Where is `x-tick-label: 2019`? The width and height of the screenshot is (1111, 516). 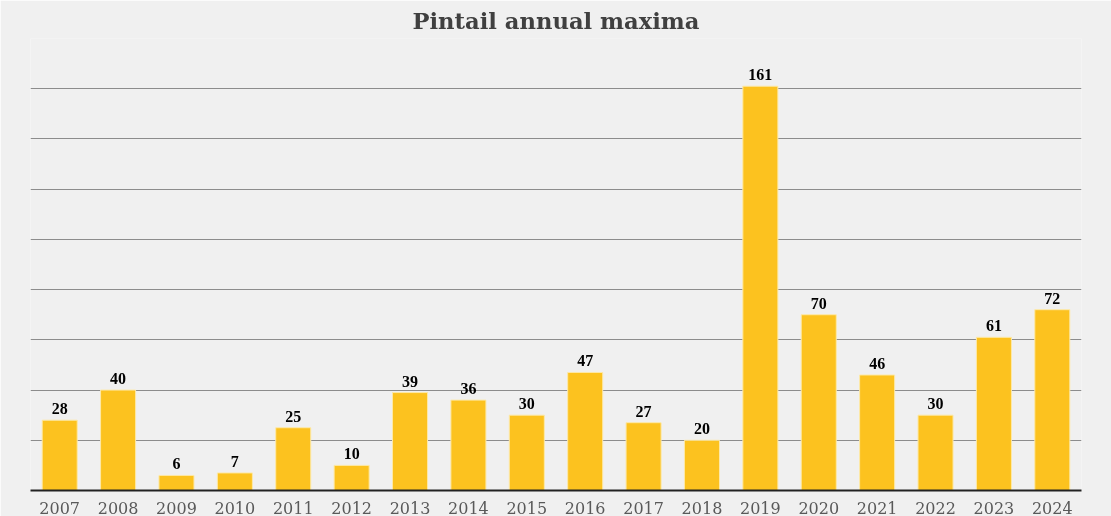
x-tick-label: 2019 is located at coordinates (760, 507).